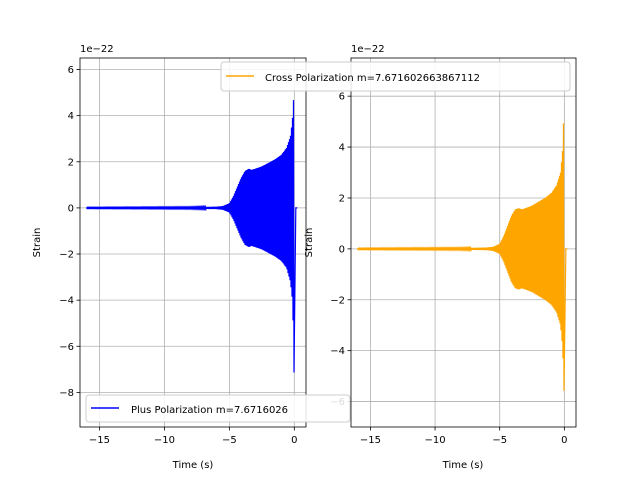 This screenshot has height=480, width=640. Describe the element at coordinates (337, 351) in the screenshot. I see `cross-ytick-label: −4` at that location.